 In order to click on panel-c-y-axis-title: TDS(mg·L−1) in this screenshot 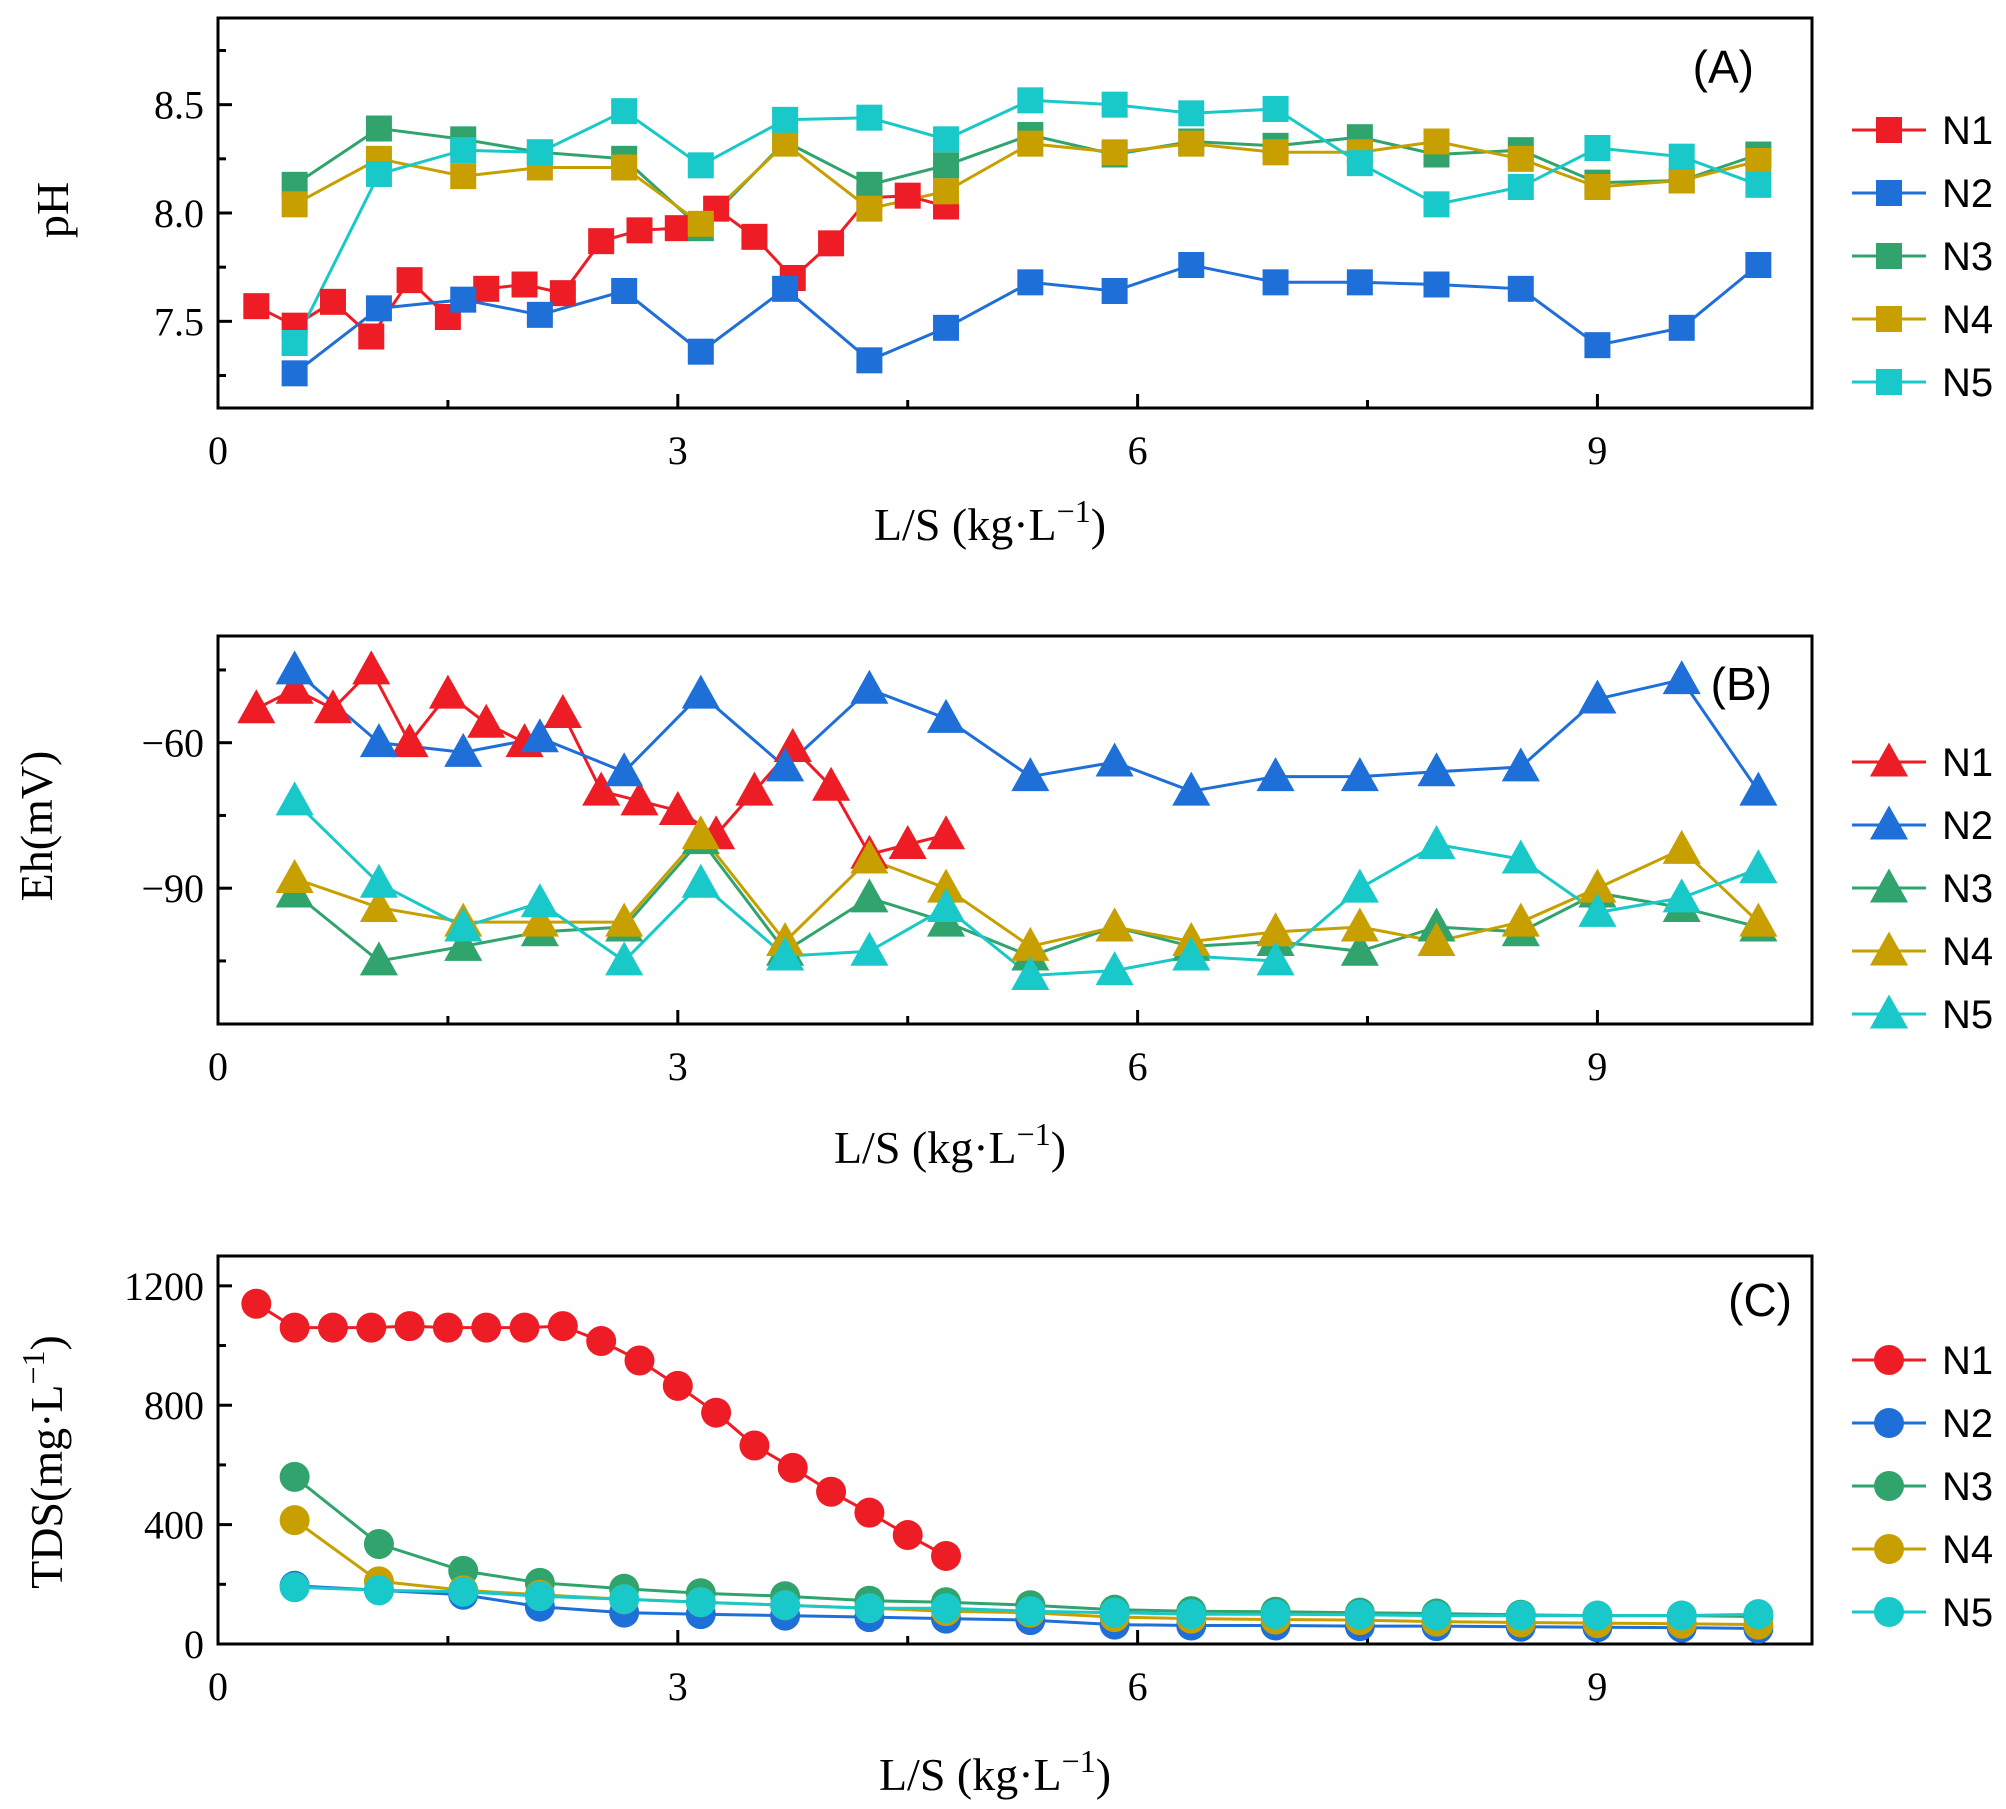, I will do `click(43, 1462)`.